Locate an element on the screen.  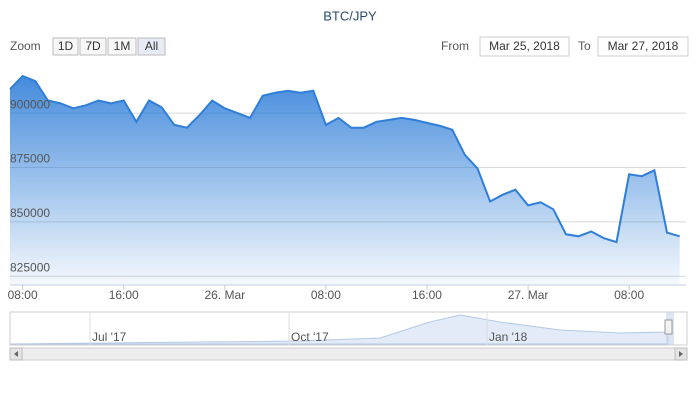
x-tick-label: 26. Mar is located at coordinates (224, 295).